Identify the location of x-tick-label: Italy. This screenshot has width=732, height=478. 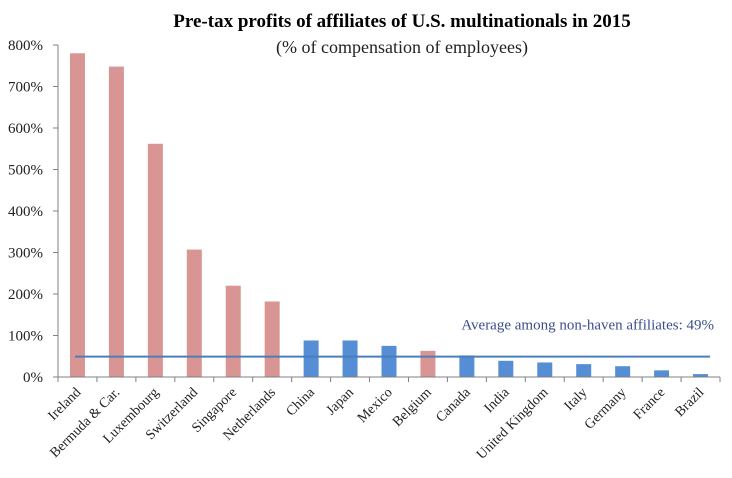
(576, 399).